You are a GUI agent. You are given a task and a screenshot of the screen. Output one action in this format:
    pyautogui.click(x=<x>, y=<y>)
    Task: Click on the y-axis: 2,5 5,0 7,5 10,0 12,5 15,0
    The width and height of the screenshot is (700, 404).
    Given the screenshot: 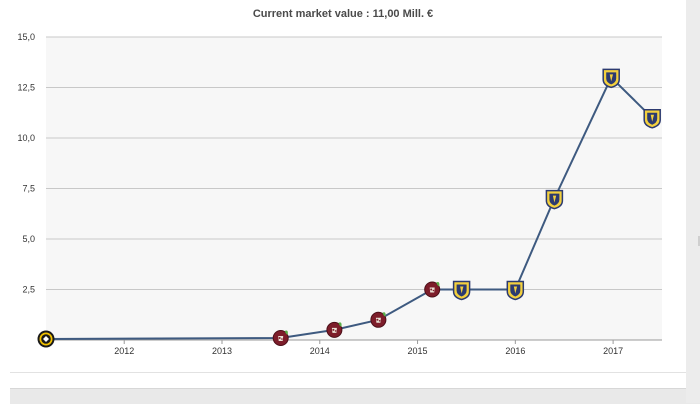 What is the action you would take?
    pyautogui.click(x=26, y=163)
    